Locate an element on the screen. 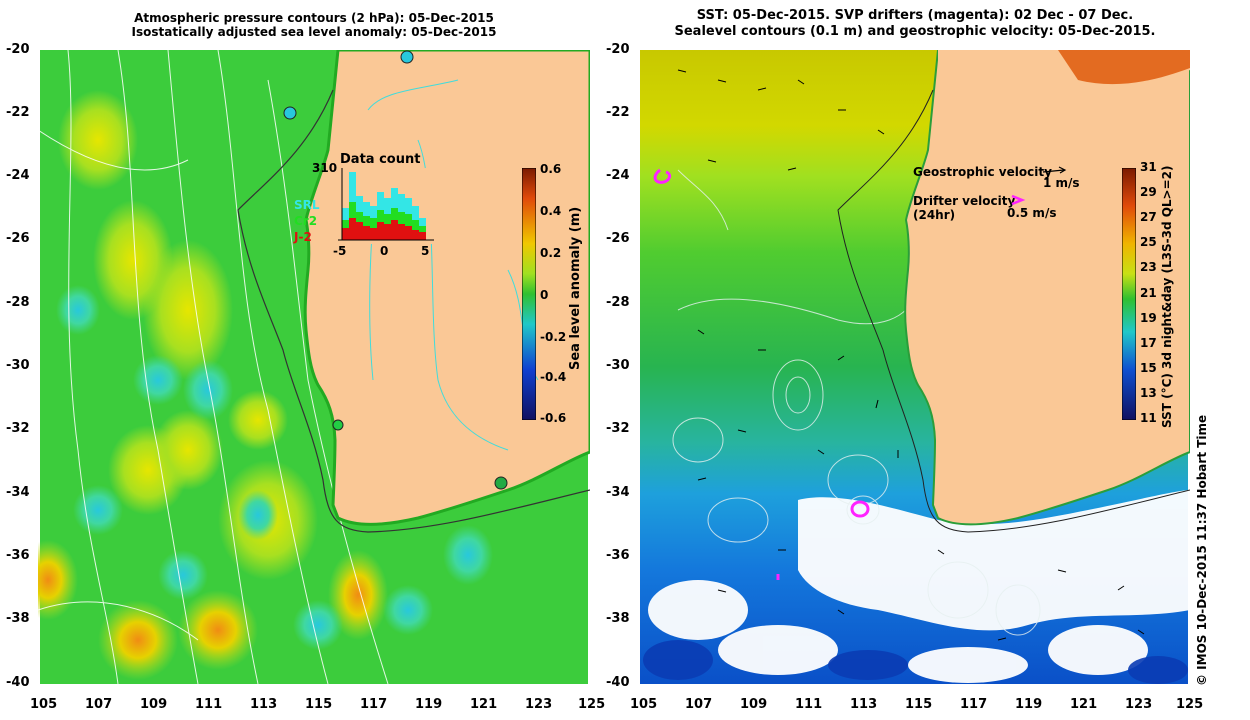  left-colorbar-label: Sea level anomaly (m) is located at coordinates (575, 288).